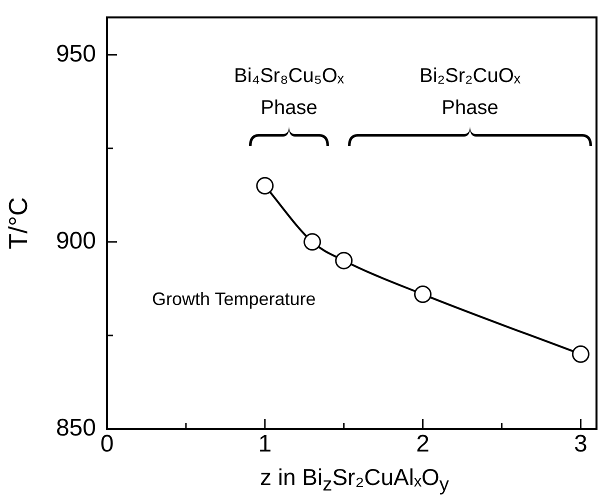  What do you see at coordinates (76, 54) in the screenshot?
I see `y-tick-label: 950` at bounding box center [76, 54].